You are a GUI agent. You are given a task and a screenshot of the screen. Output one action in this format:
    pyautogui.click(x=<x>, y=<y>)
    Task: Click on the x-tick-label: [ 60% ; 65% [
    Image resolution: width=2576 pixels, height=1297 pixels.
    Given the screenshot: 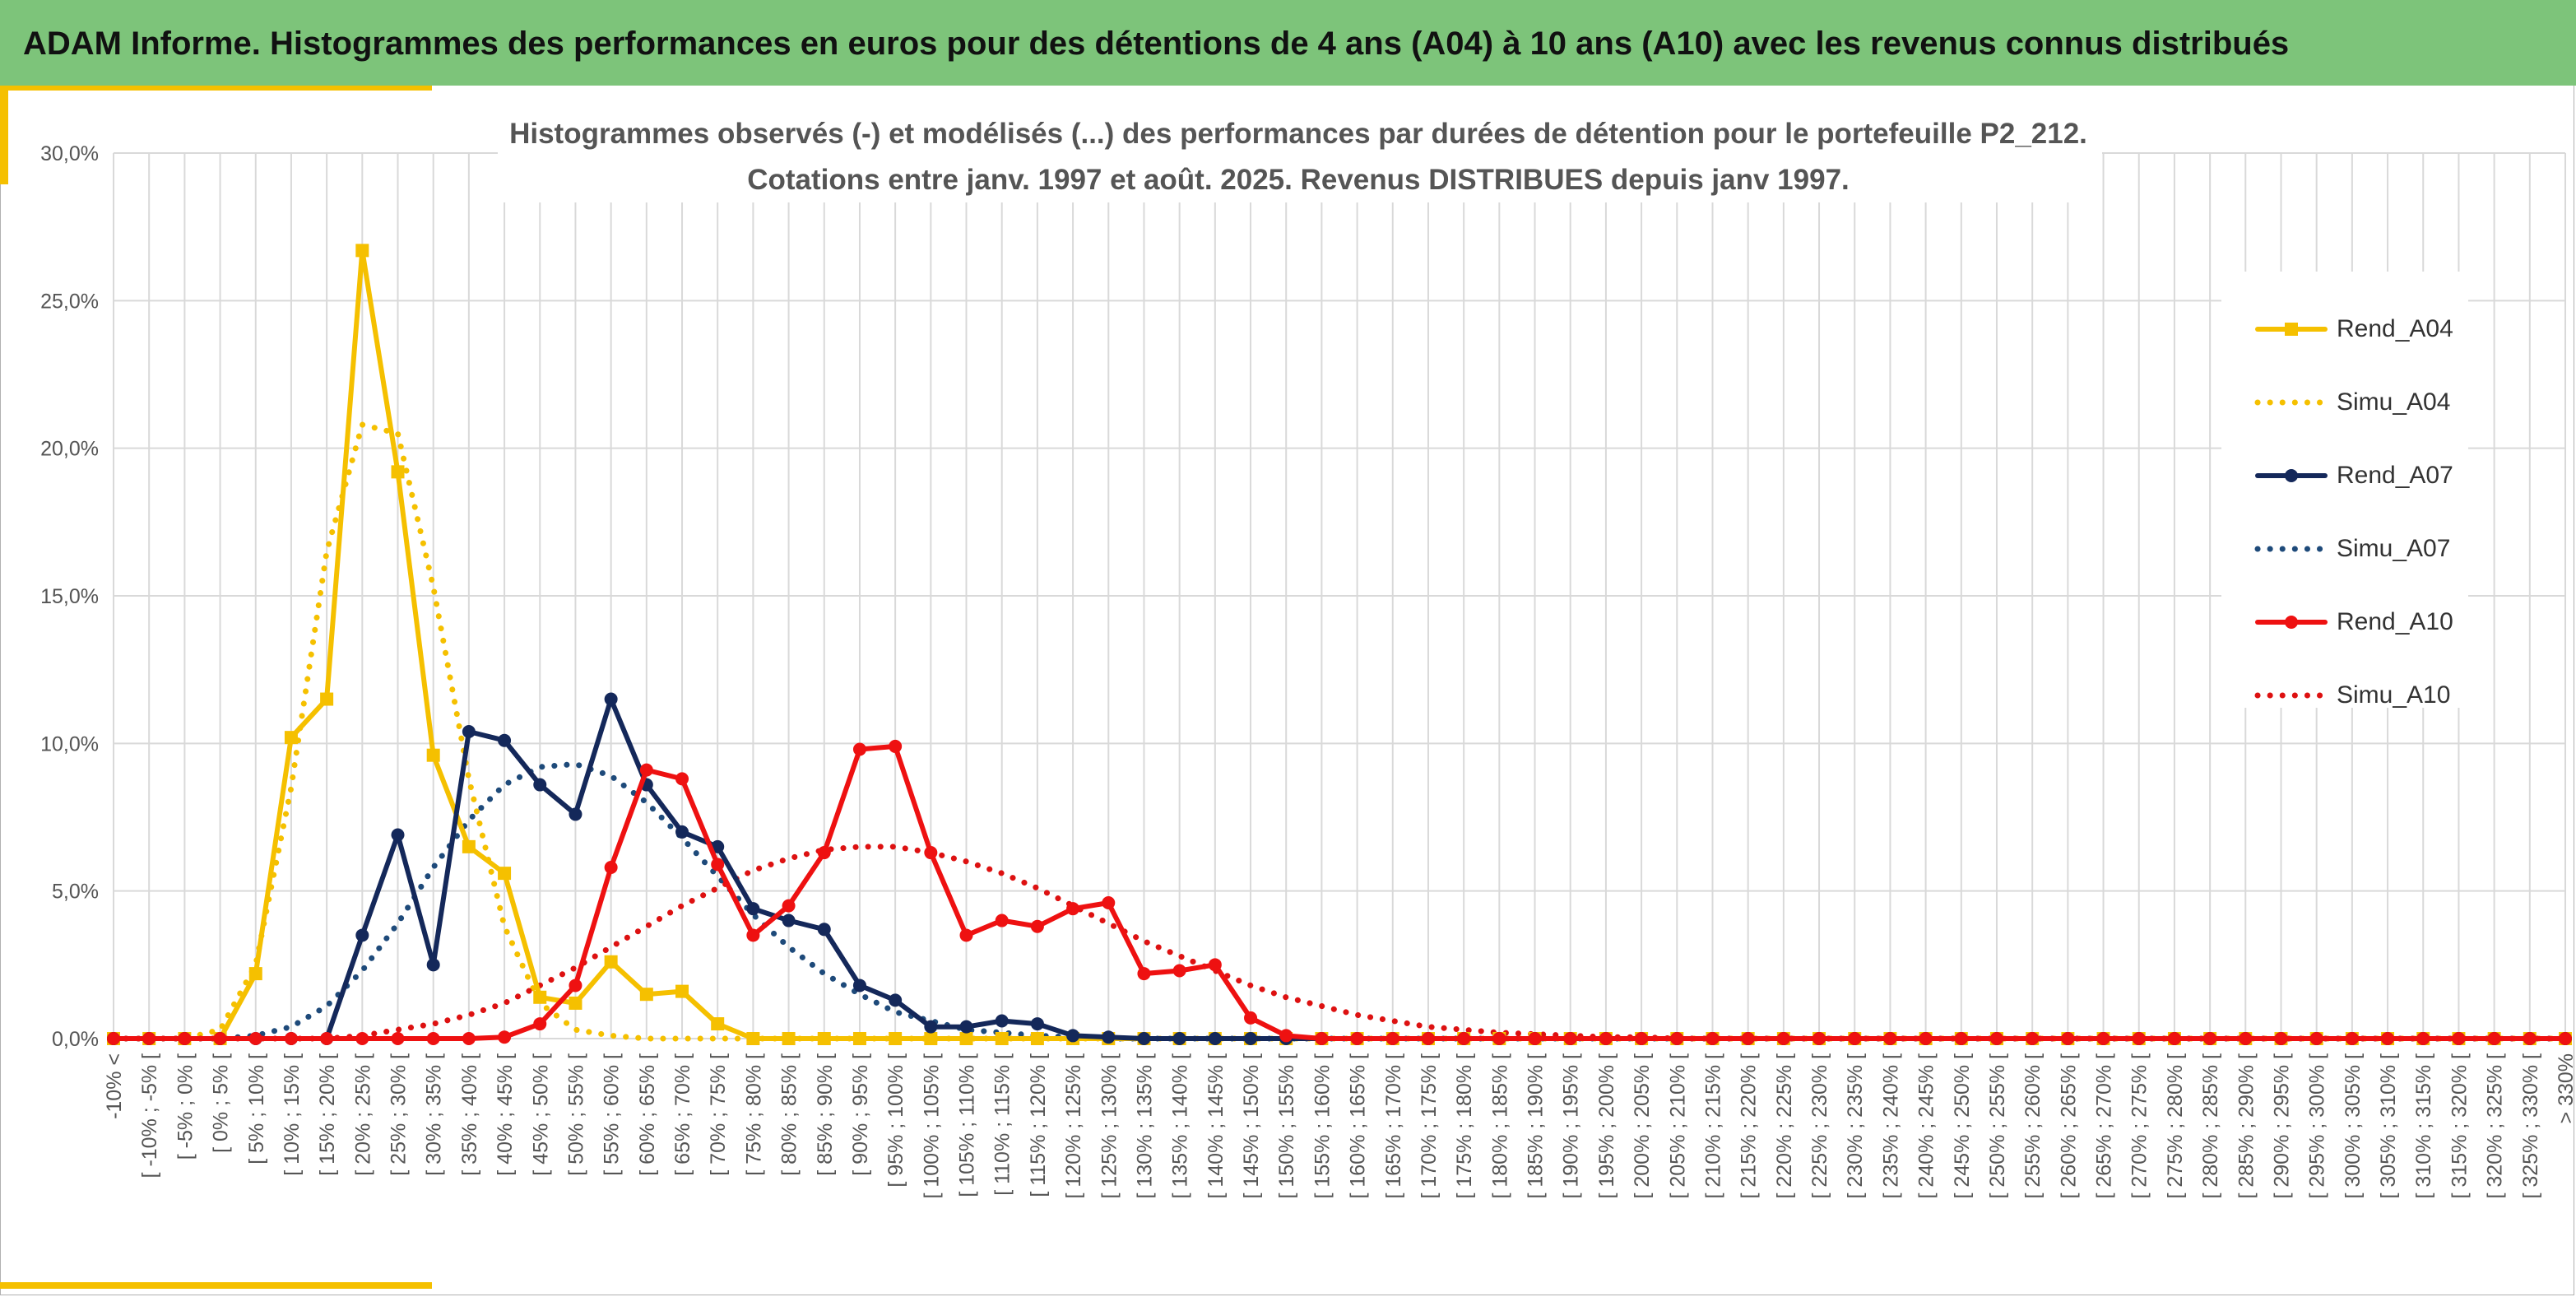 What is the action you would take?
    pyautogui.click(x=647, y=1114)
    